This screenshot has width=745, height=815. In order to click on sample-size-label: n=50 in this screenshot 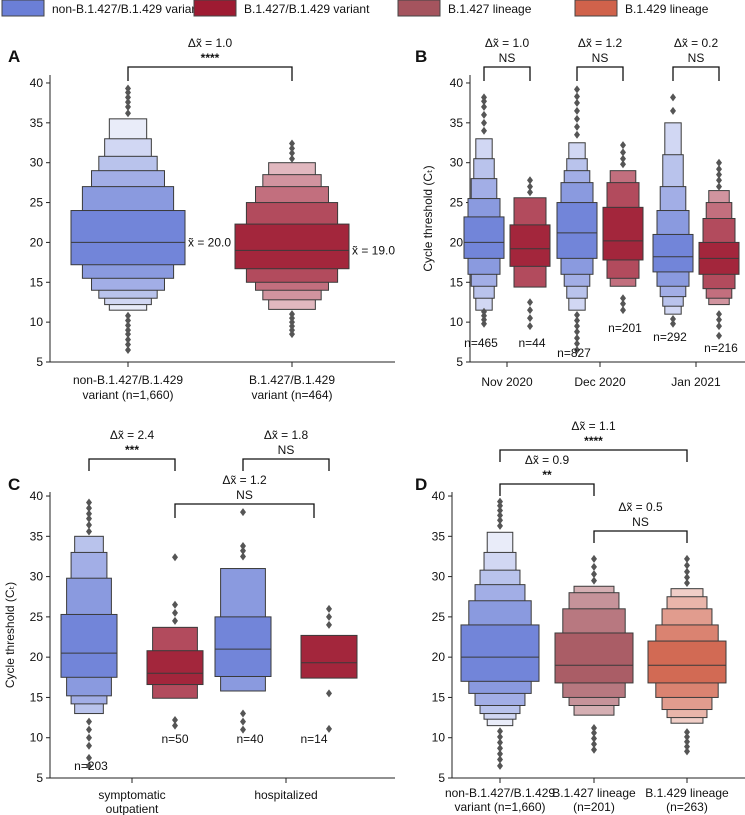, I will do `click(174, 739)`.